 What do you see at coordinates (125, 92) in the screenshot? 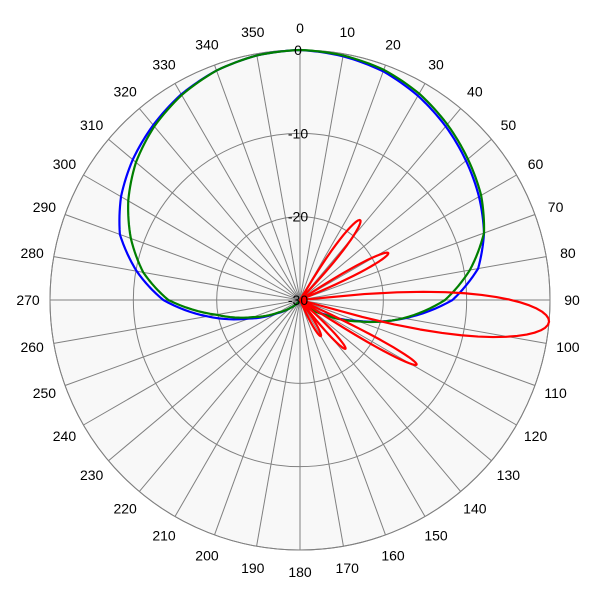
I see `angle-tick-label: 320` at bounding box center [125, 92].